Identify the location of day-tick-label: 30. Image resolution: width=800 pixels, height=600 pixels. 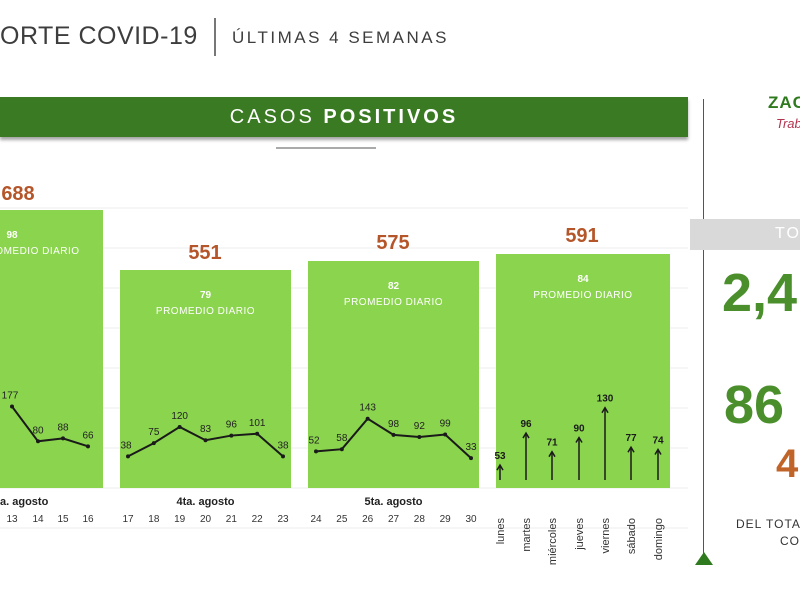
(471, 519).